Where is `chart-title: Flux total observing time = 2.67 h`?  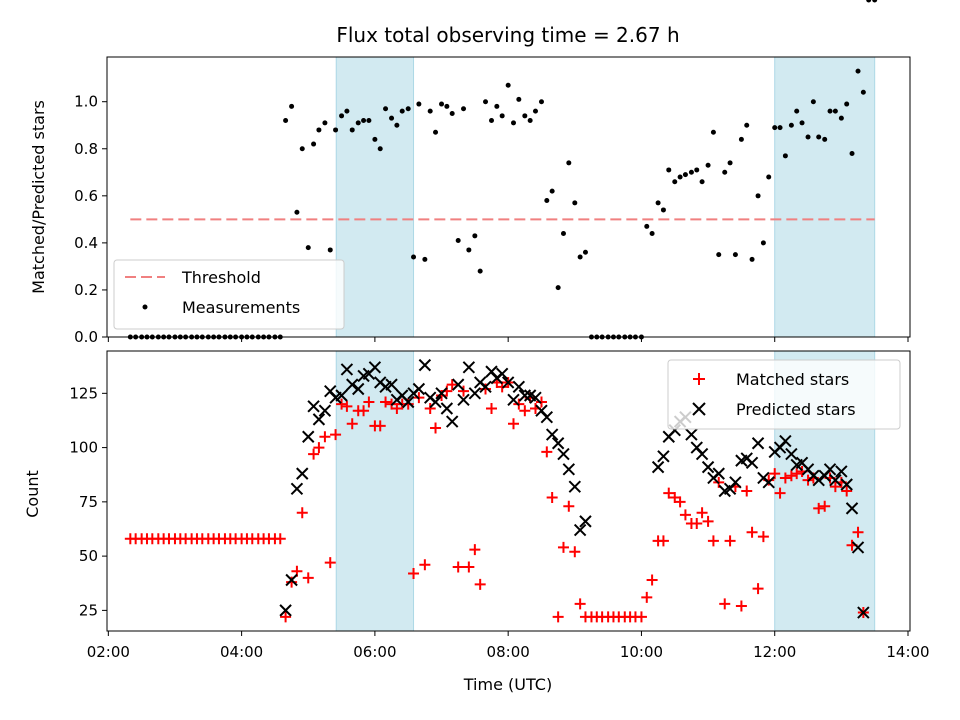
chart-title: Flux total observing time = 2.67 h is located at coordinates (507, 35).